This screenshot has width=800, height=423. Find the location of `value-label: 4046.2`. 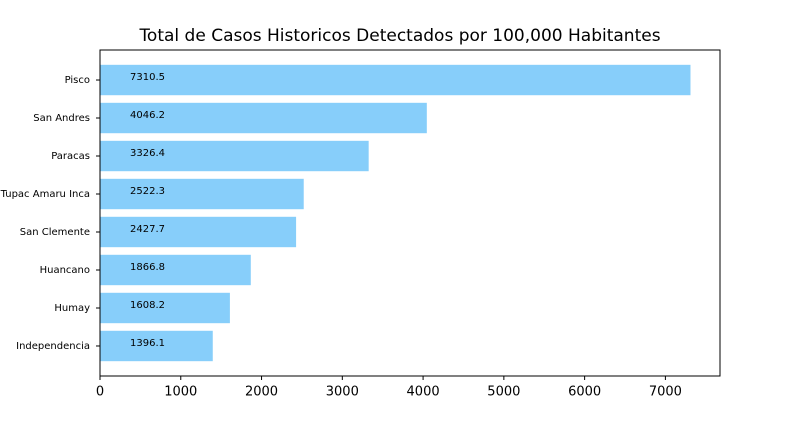

value-label: 4046.2 is located at coordinates (147, 115).